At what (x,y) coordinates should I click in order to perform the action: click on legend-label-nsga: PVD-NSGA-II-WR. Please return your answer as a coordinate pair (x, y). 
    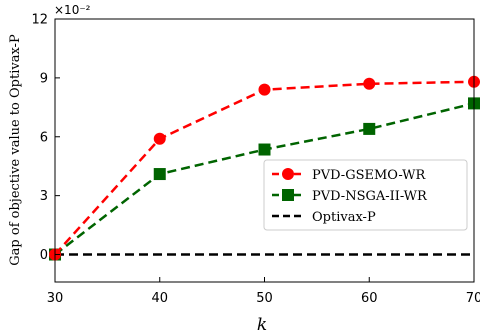
    Looking at the image, I should click on (370, 196).